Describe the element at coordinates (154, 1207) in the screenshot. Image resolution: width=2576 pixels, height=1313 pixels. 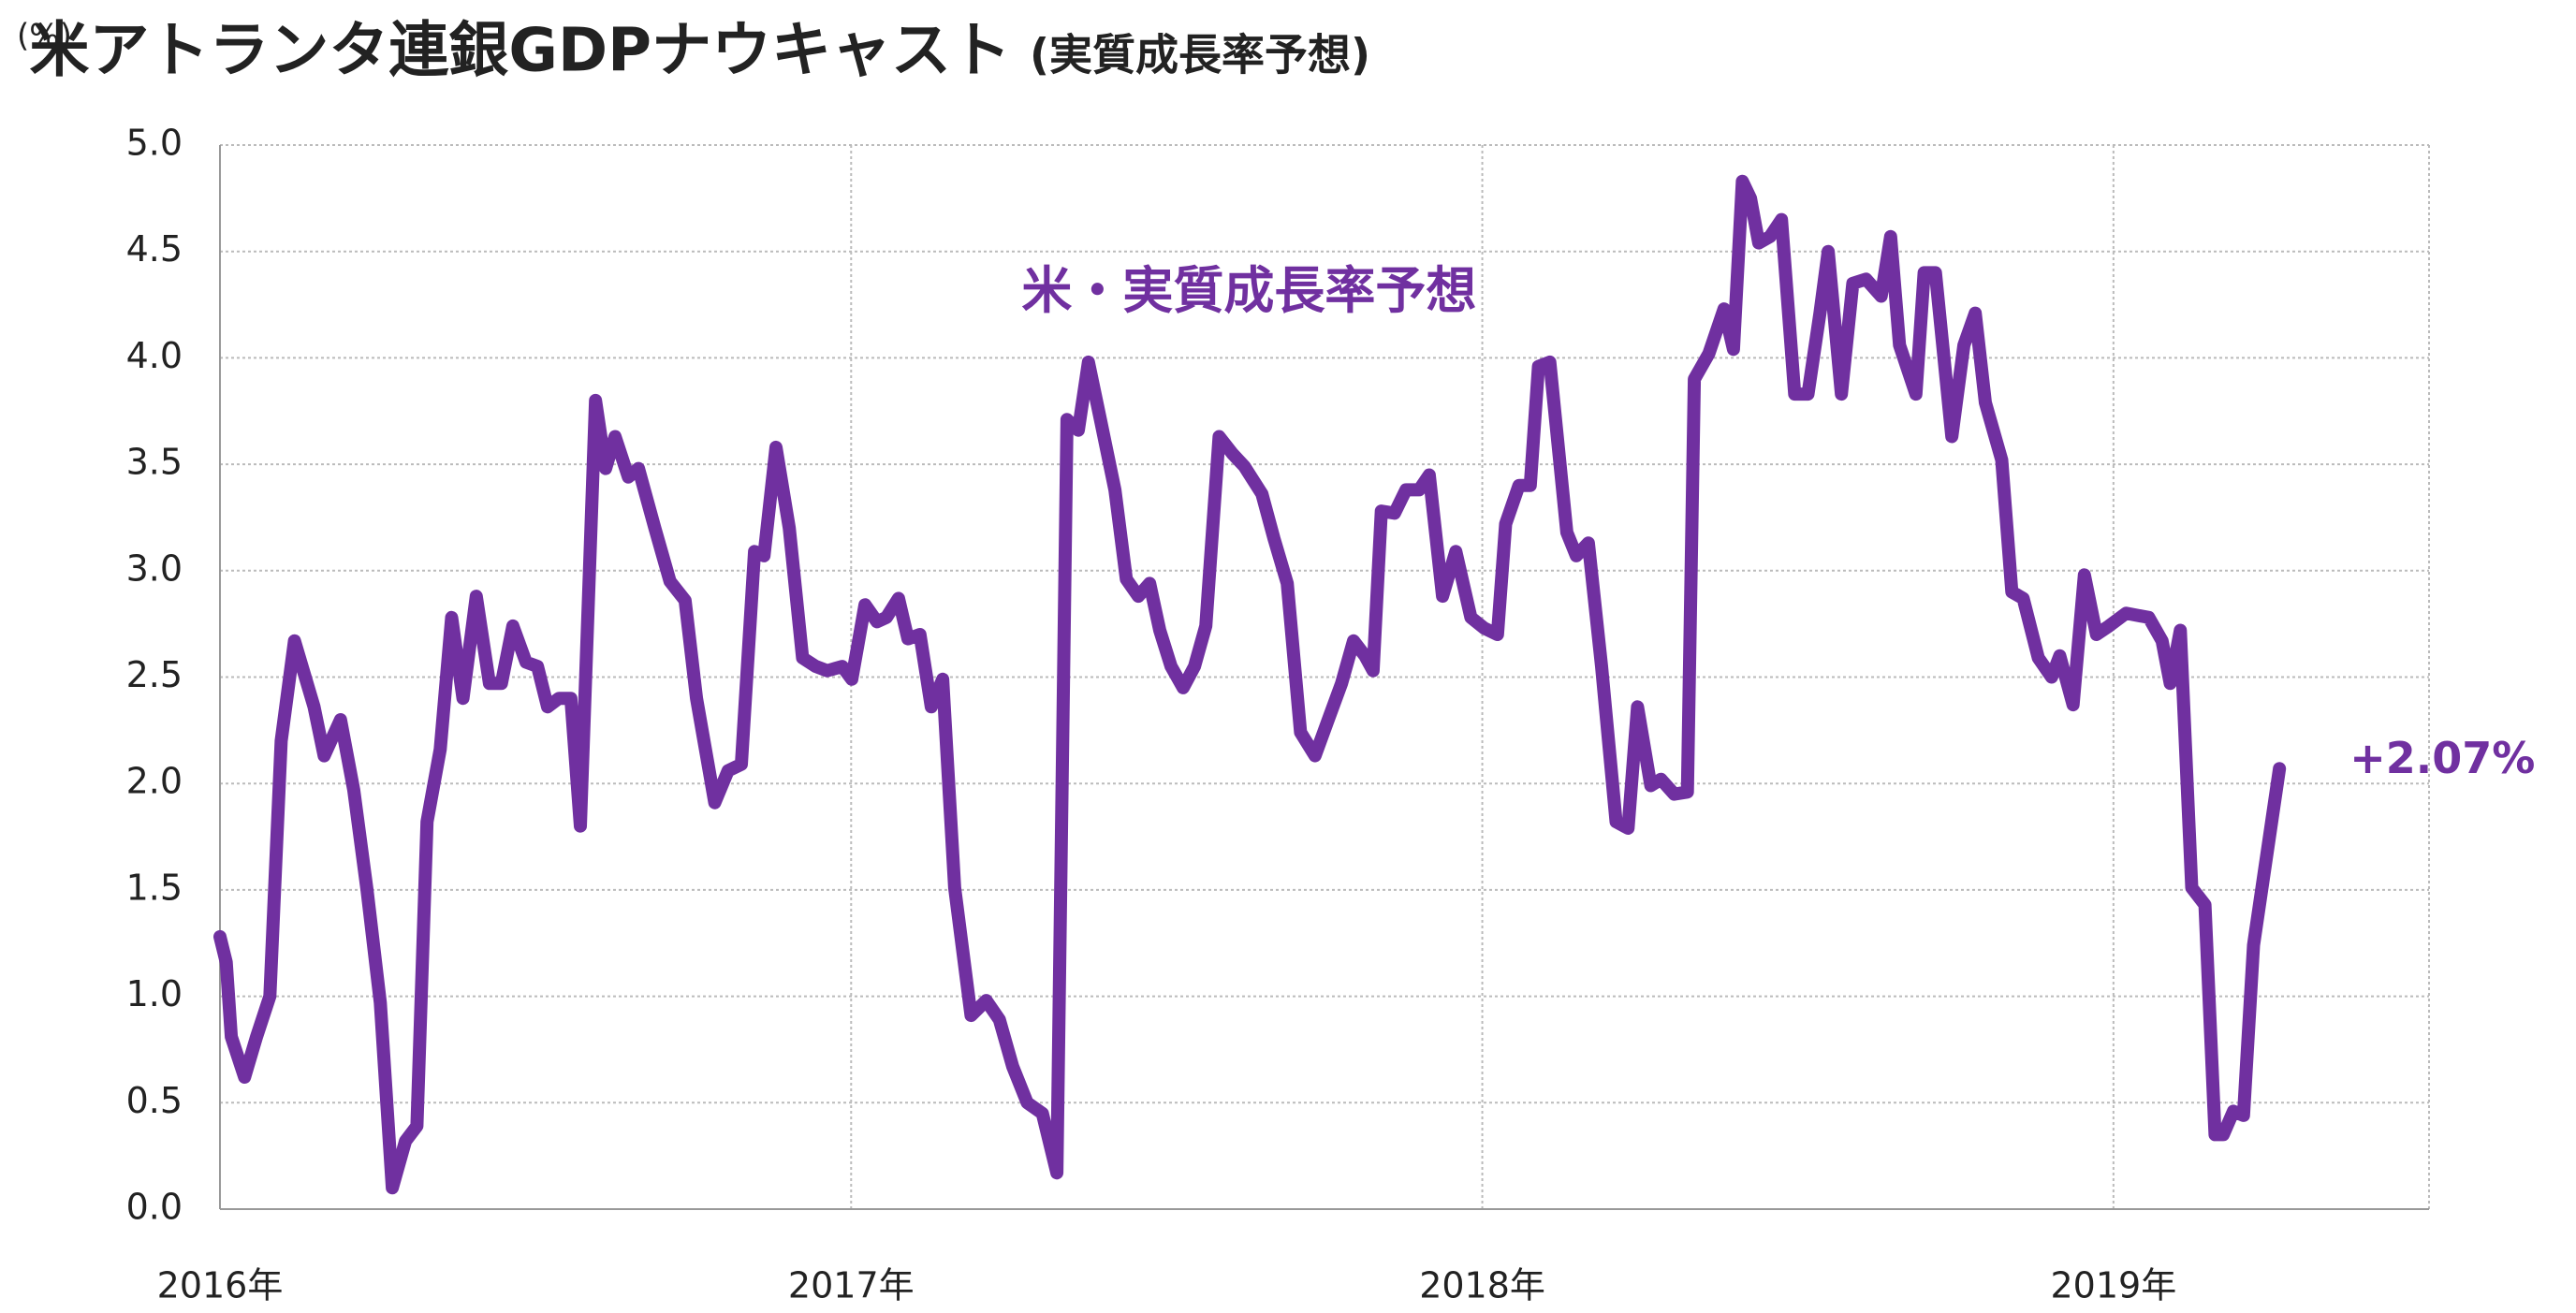
I see `y-tick-label: 0.0` at that location.